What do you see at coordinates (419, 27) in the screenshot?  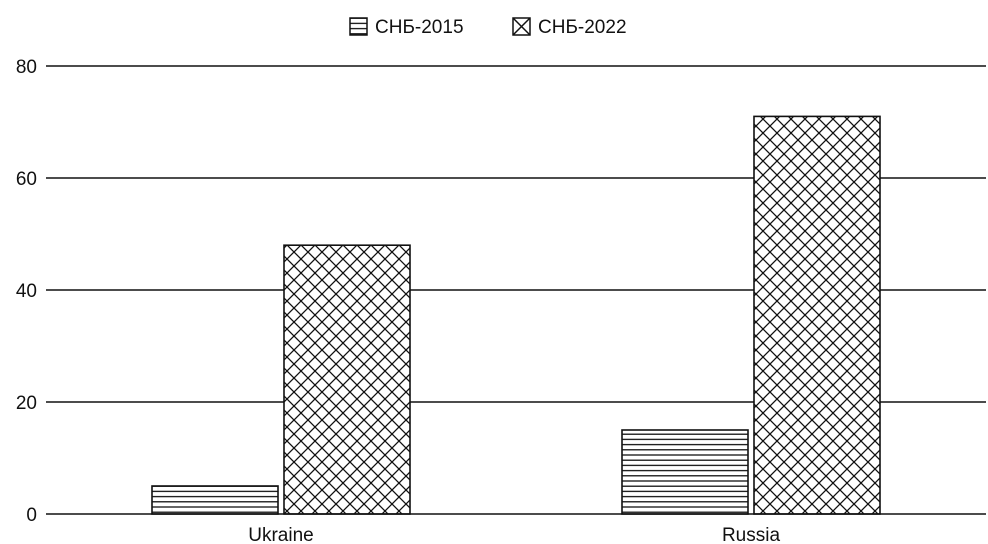 I see `legend-label-sn2015: СНБ-2015` at bounding box center [419, 27].